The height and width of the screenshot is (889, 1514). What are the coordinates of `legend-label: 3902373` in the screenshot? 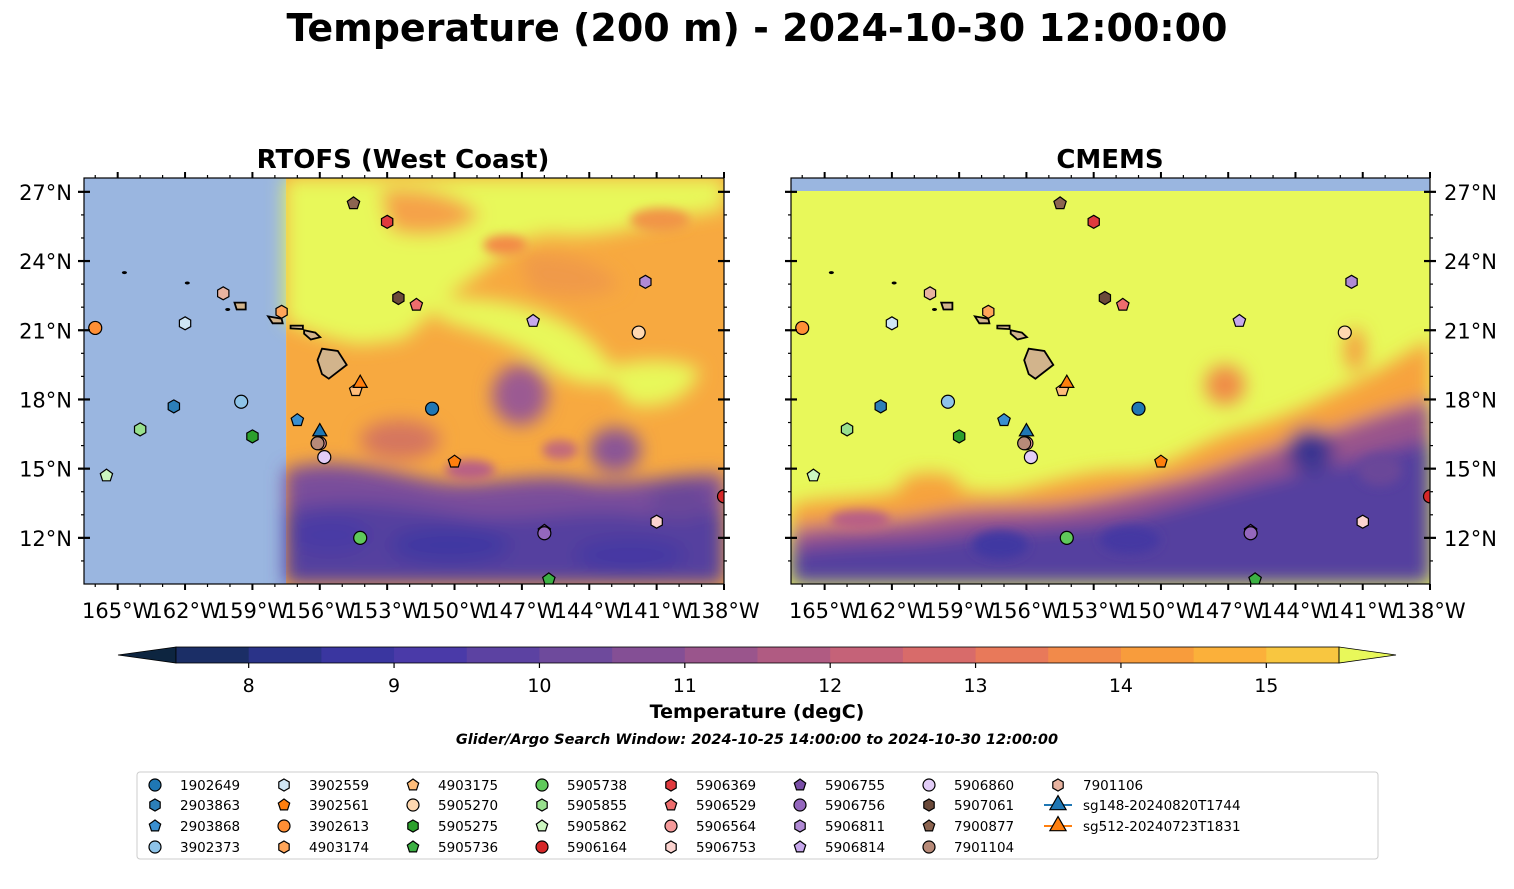 It's located at (210, 848).